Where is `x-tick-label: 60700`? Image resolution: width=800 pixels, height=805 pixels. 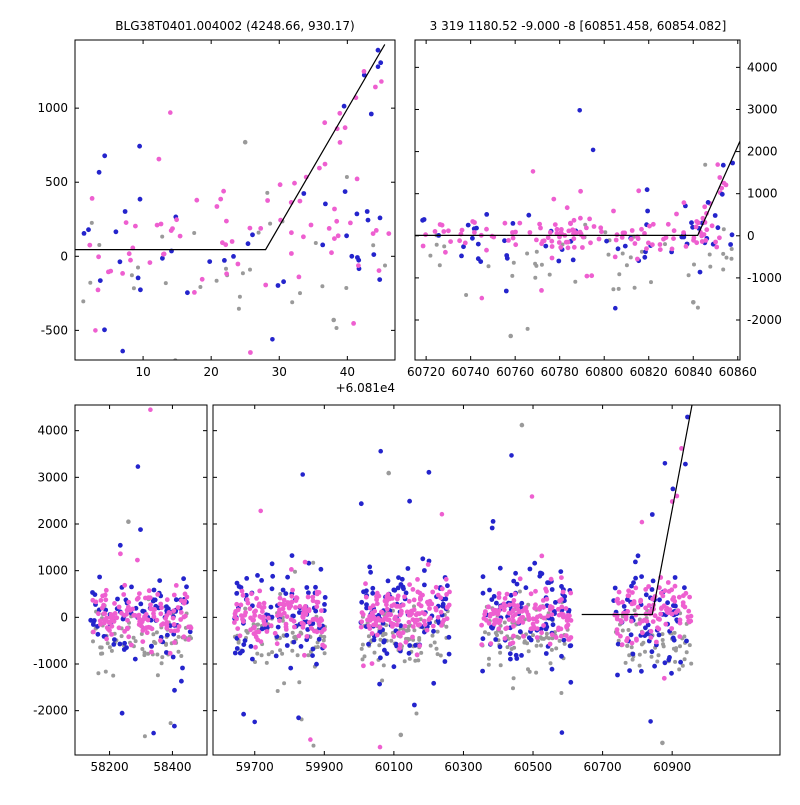 x-tick-label: 60700 is located at coordinates (603, 767).